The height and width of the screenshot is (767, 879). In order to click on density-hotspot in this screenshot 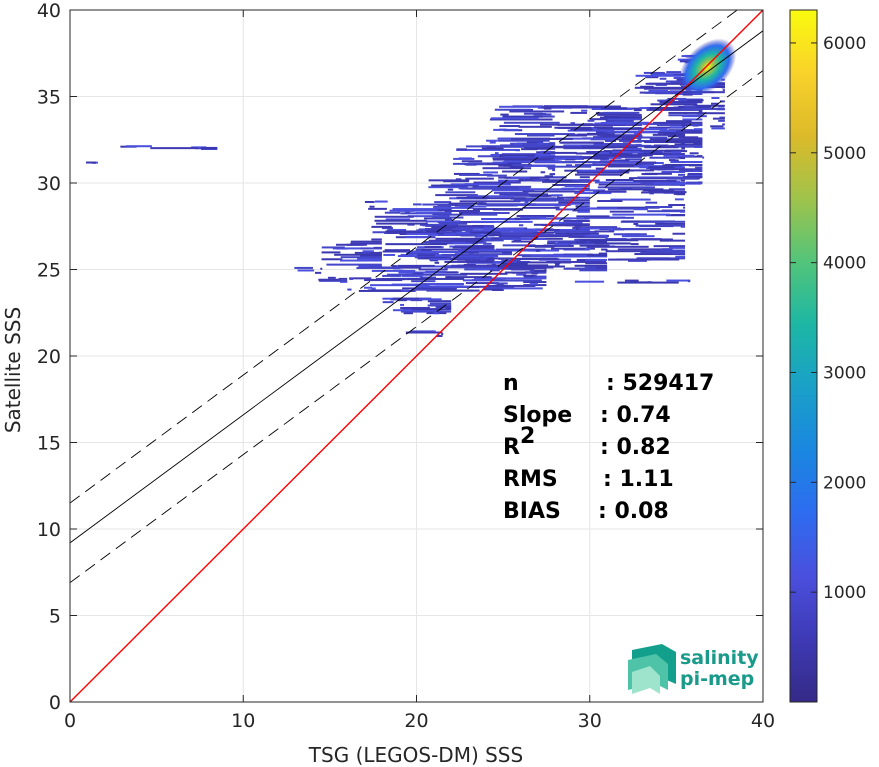, I will do `click(707, 67)`.